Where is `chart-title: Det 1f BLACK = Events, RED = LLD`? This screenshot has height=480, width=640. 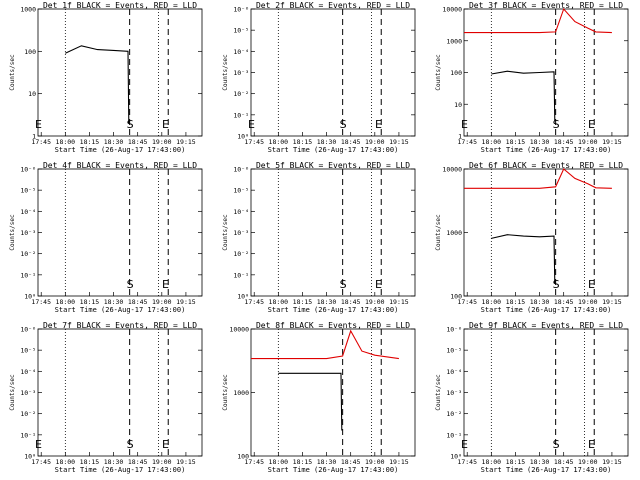
chart-title: Det 1f BLACK = Events, RED = LLD is located at coordinates (120, 5).